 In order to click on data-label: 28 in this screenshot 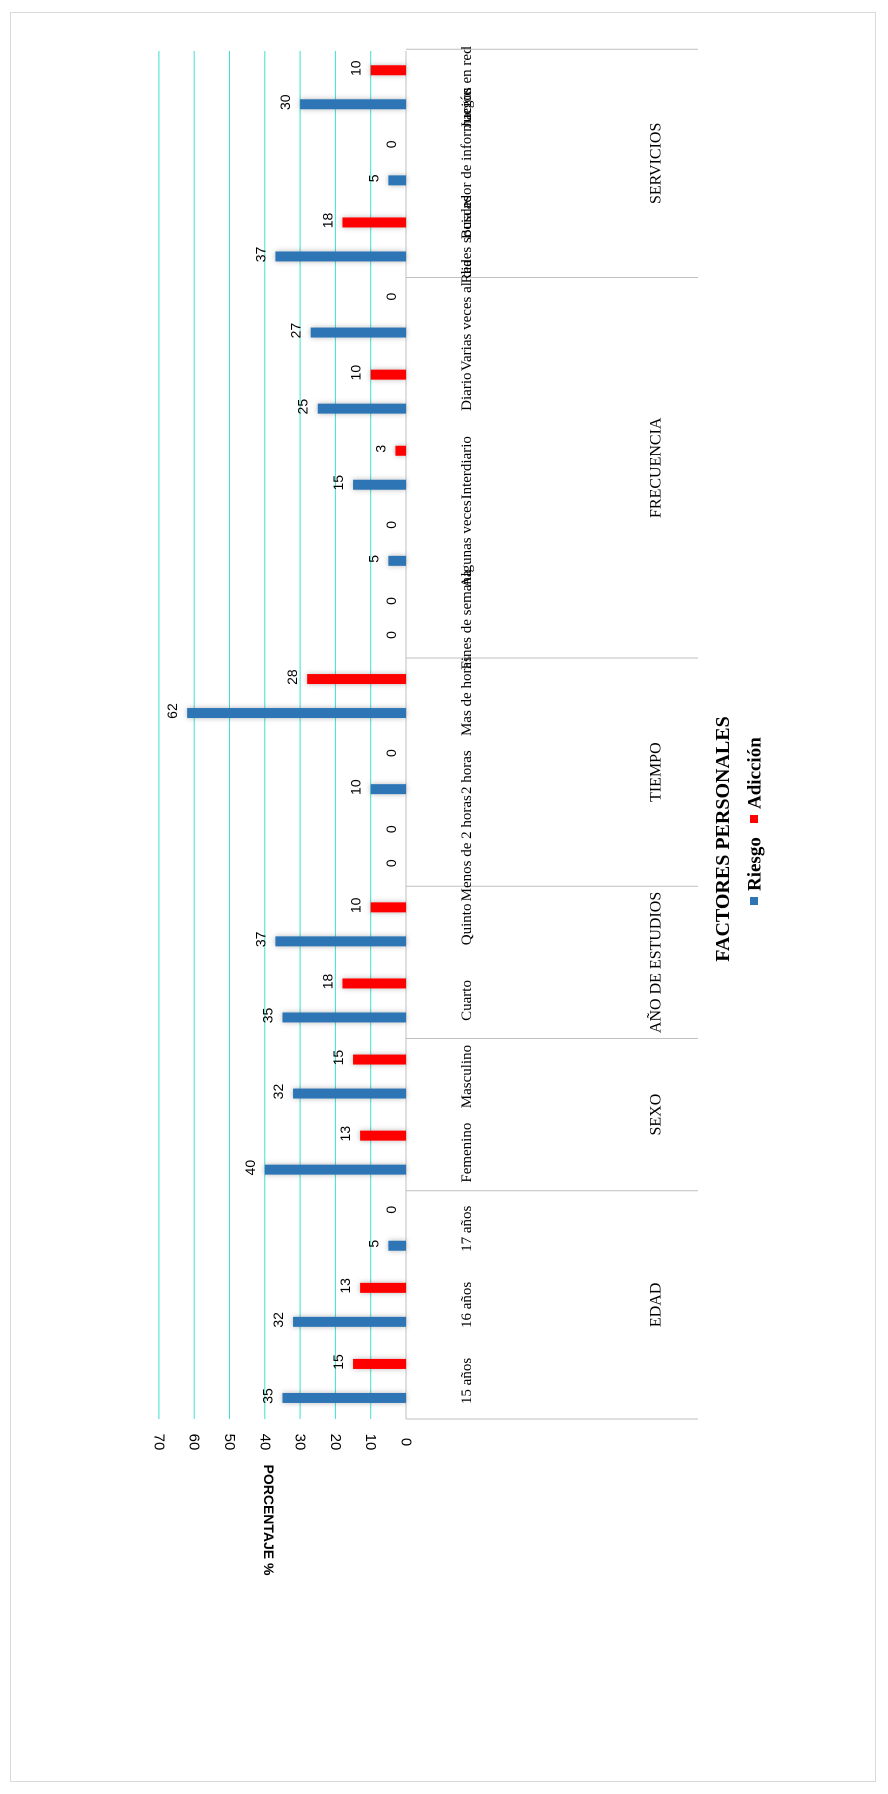, I will do `click(292, 677)`.